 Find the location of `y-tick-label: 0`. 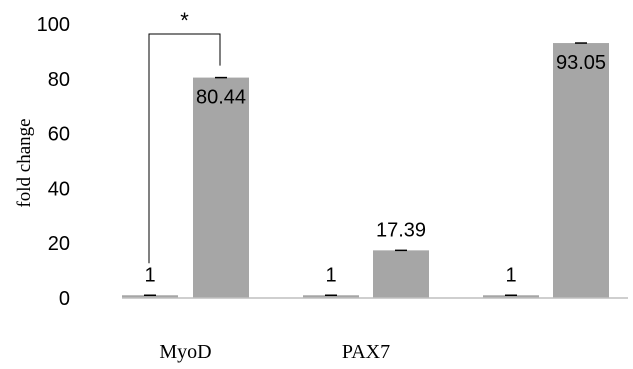

y-tick-label: 0 is located at coordinates (64, 299).